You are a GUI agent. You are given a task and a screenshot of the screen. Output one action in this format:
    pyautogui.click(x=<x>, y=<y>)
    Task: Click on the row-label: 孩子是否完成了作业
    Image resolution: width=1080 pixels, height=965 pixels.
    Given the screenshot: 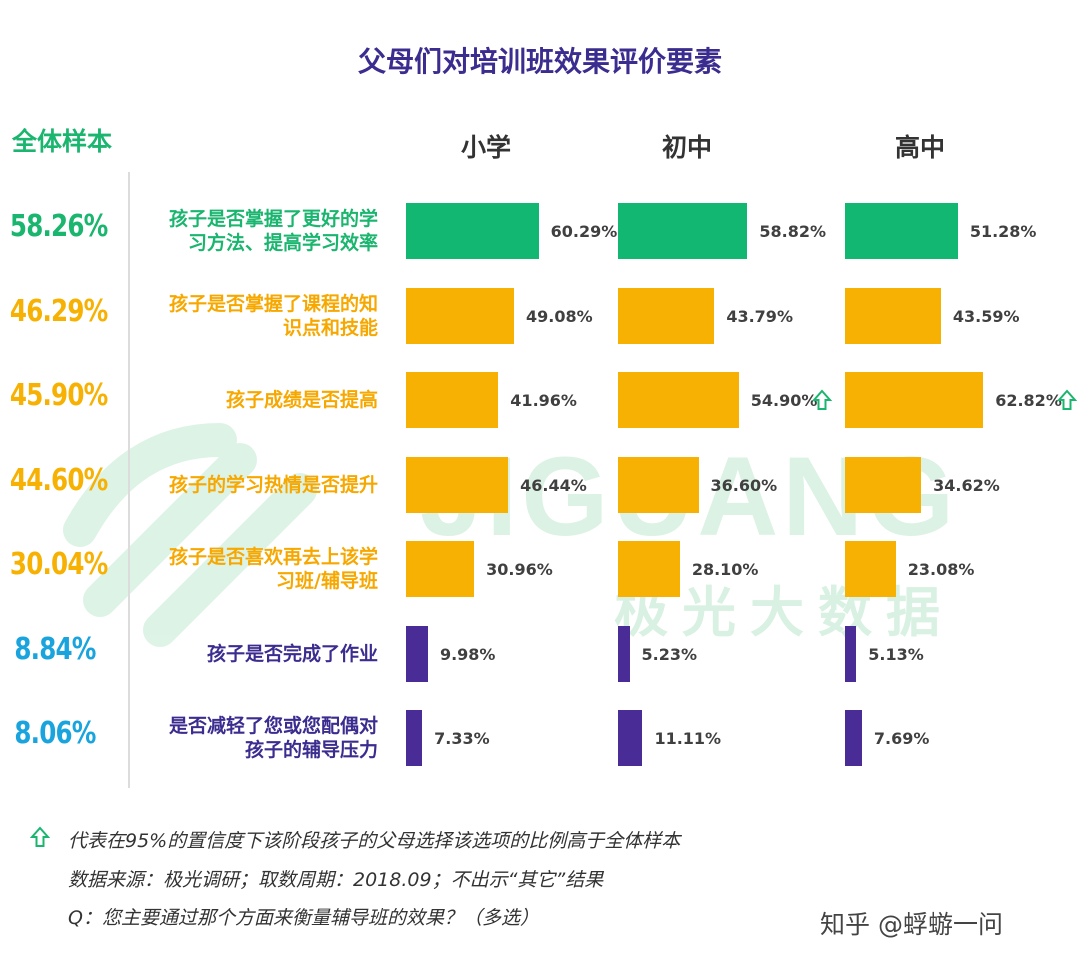 What is the action you would take?
    pyautogui.click(x=255, y=654)
    